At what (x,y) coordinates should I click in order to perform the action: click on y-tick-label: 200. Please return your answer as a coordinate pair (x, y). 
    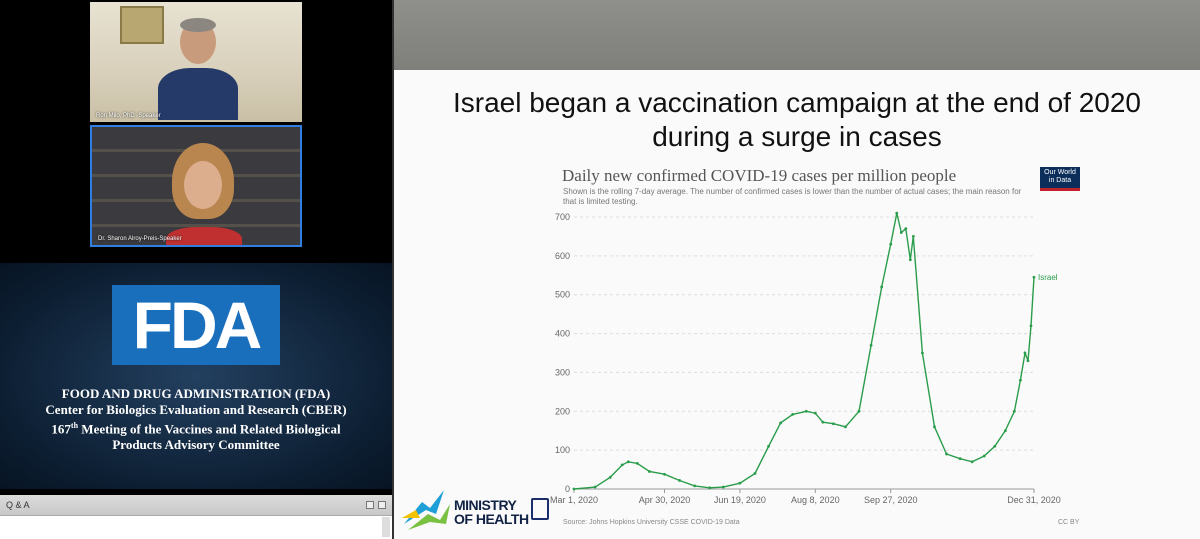
    Looking at the image, I should click on (562, 411).